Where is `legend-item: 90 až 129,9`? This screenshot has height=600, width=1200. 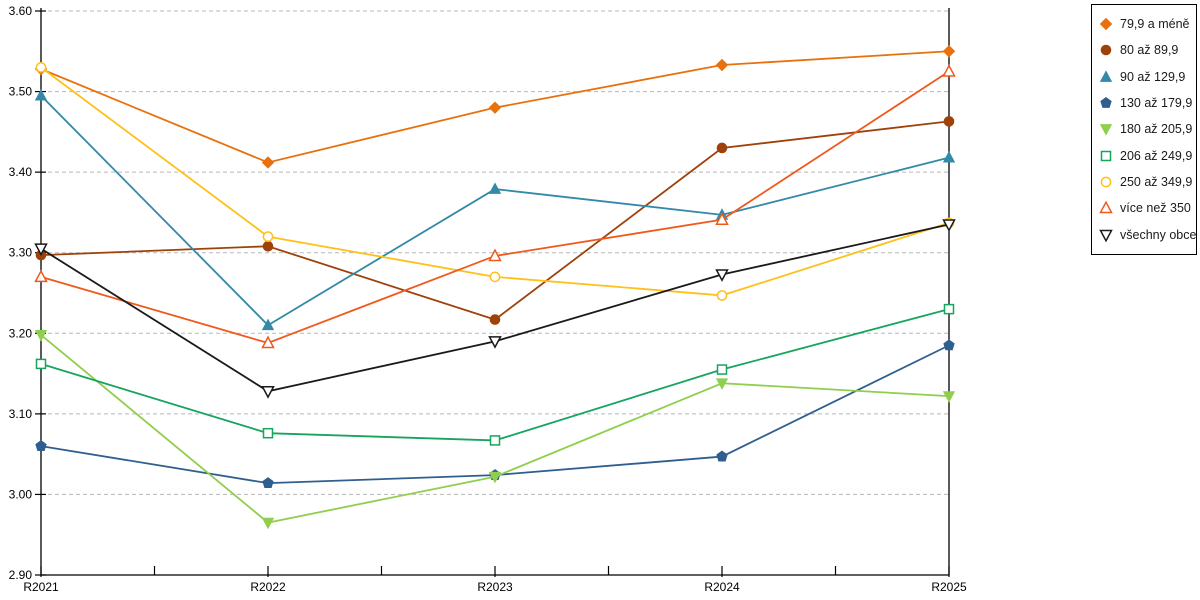
legend-item: 90 až 129,9 is located at coordinates (1147, 77).